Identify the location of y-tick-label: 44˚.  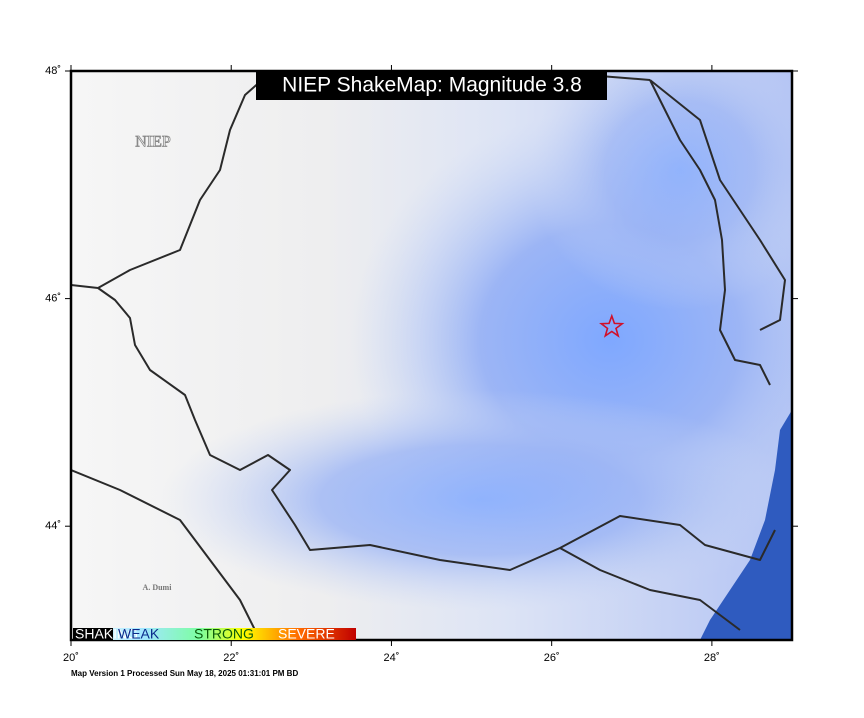
(53, 526).